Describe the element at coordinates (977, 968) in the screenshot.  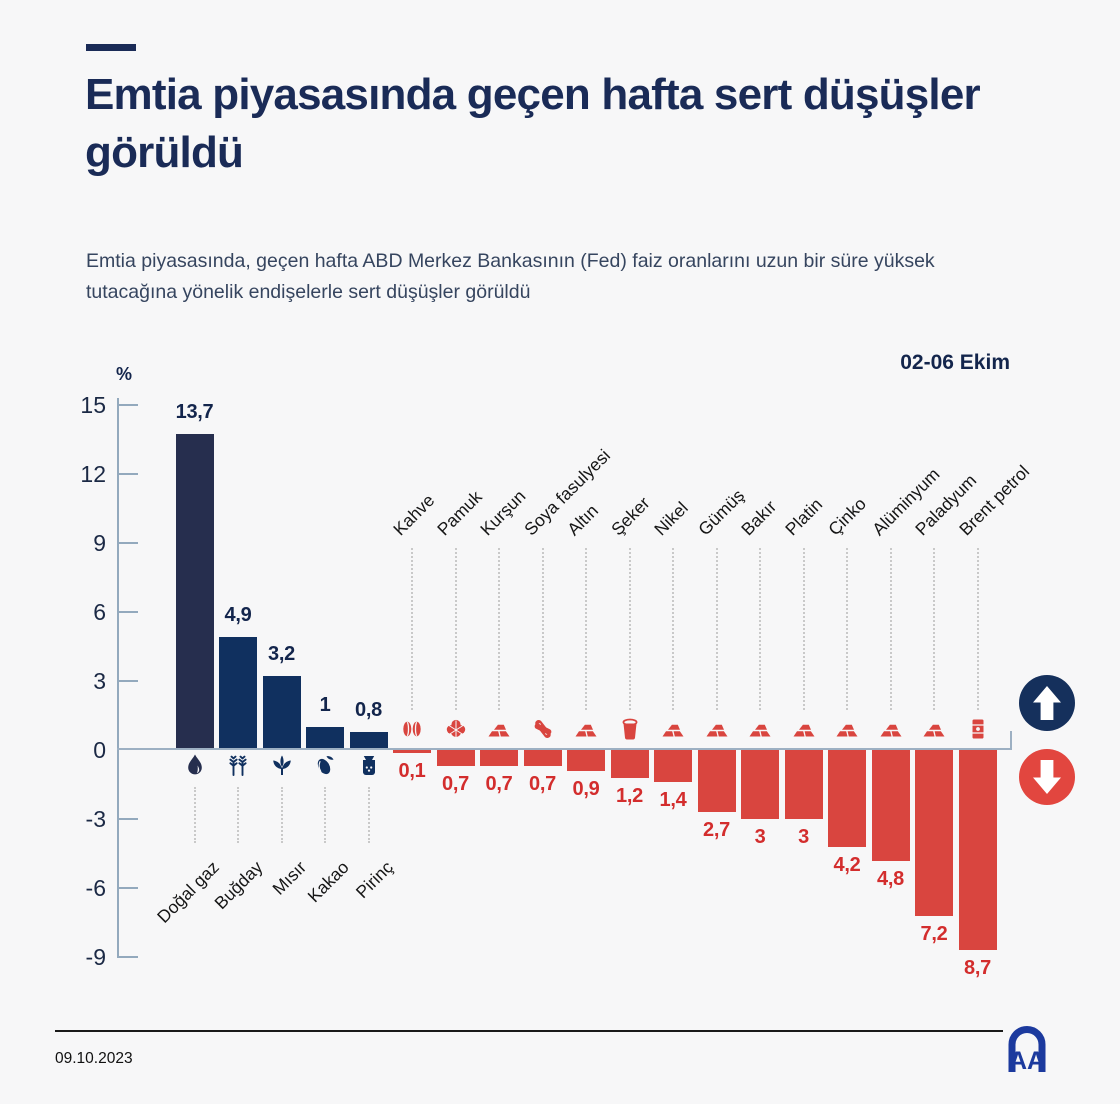
I see `bar-value-brent-petrol: 8,7` at that location.